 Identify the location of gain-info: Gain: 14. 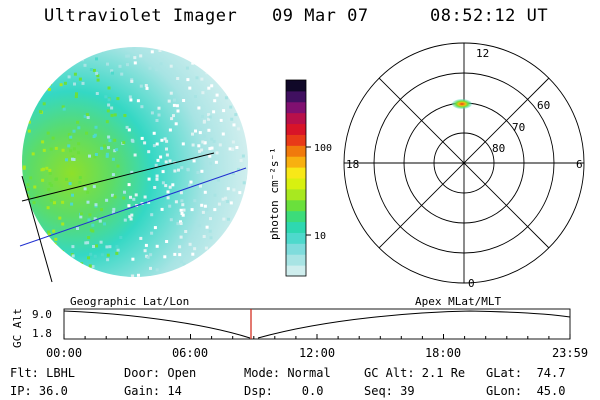
(153, 391).